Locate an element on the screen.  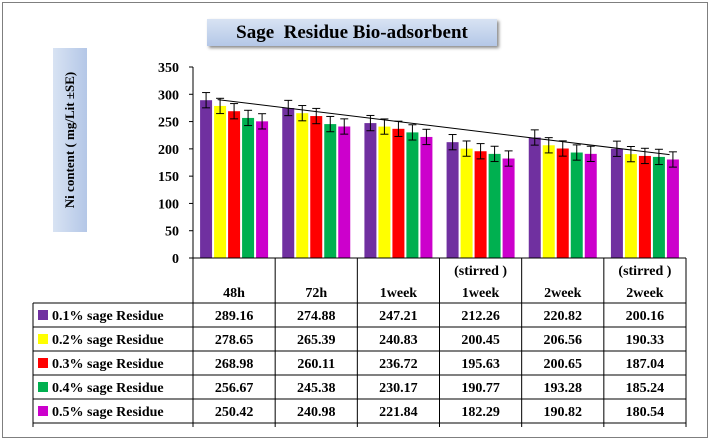
table-cell: 212.26 is located at coordinates (480, 316).